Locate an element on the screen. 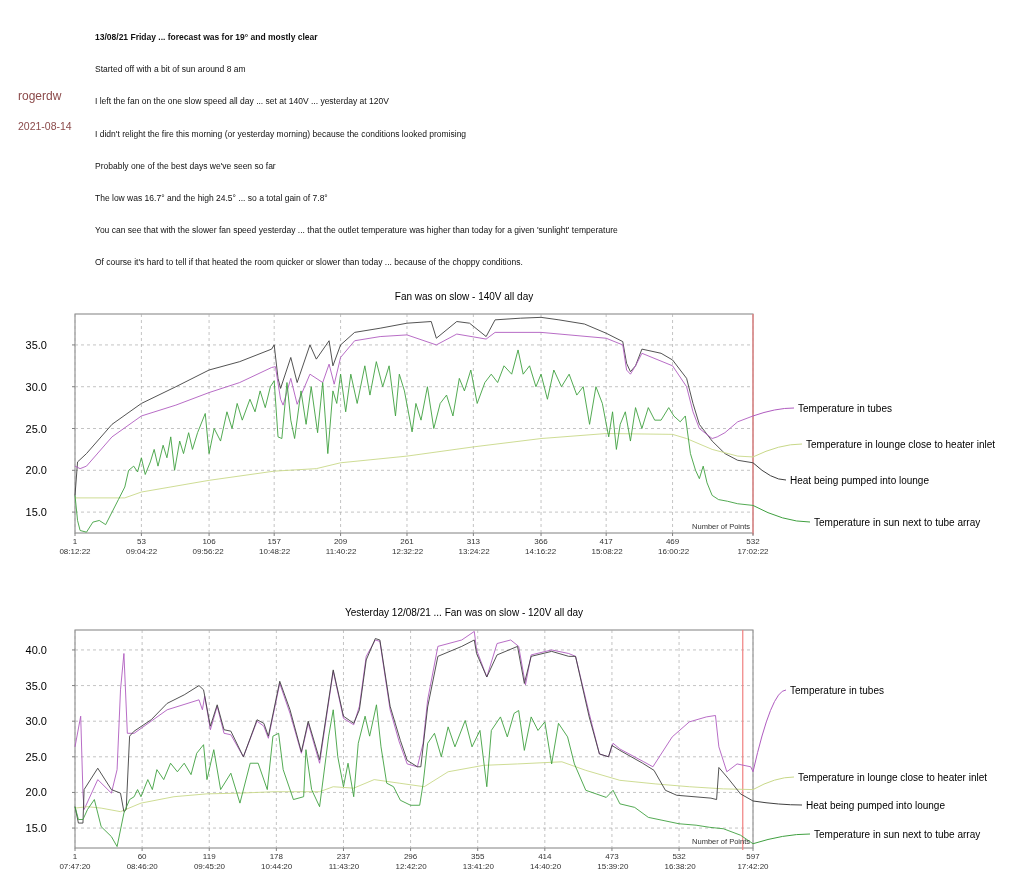 This screenshot has height=880, width=1024. x2-tick-label: 11:40:22 is located at coordinates (341, 551).